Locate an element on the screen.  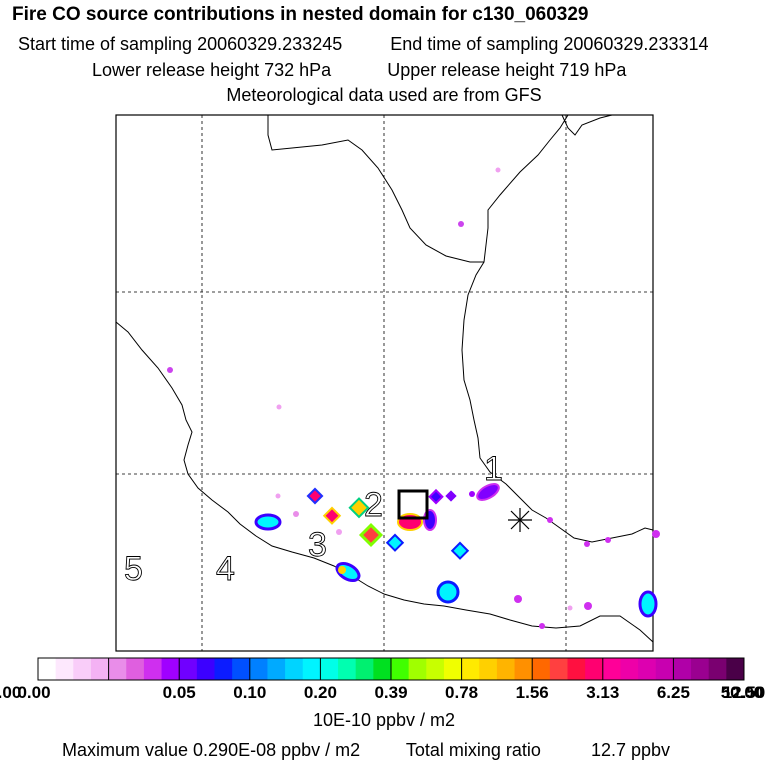
upper-release-label: Upper release height 719 hPa is located at coordinates (507, 70).